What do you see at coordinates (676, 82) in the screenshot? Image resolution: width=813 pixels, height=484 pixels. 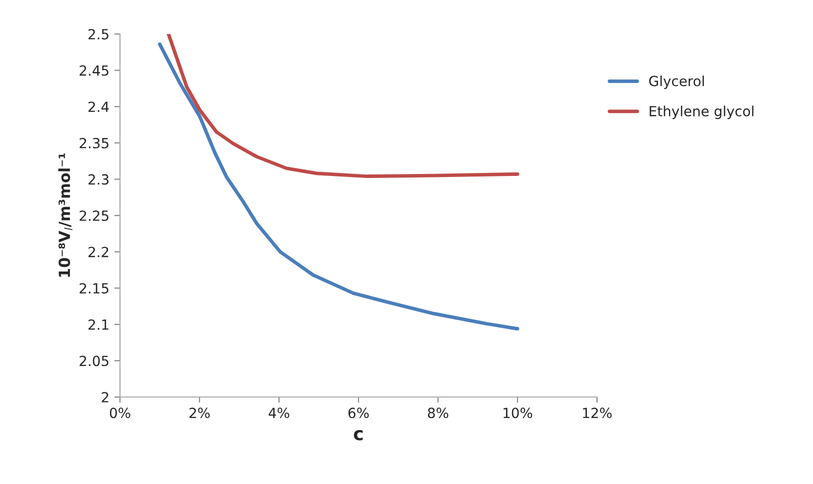 I see `legend-label: Glycerol` at bounding box center [676, 82].